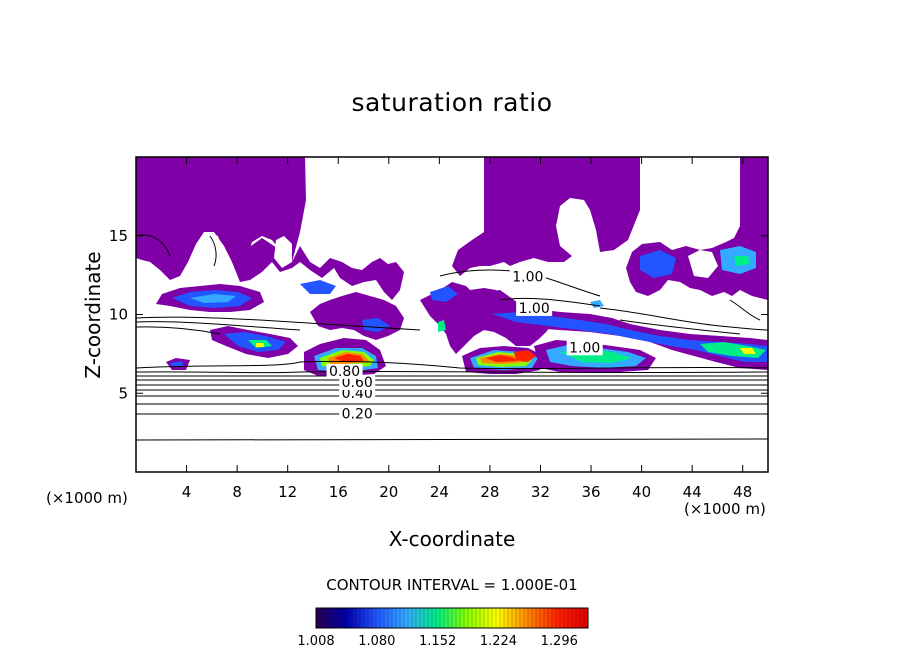  Describe the element at coordinates (498, 641) in the screenshot. I see `colorbar-tick-label: 1.224` at that location.